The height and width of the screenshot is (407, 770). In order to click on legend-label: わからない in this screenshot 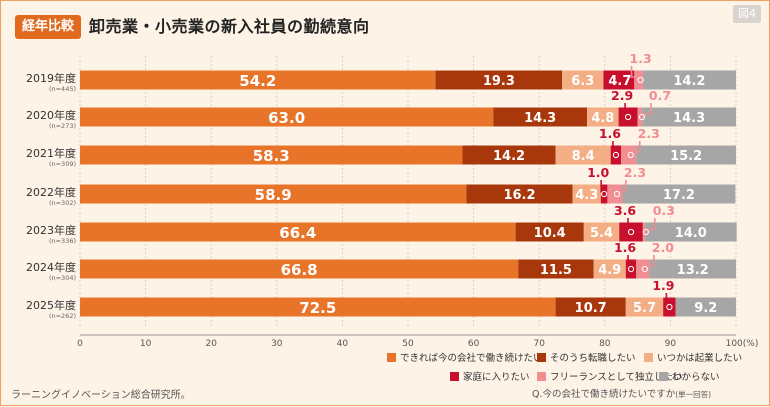, I will do `click(696, 377)`.